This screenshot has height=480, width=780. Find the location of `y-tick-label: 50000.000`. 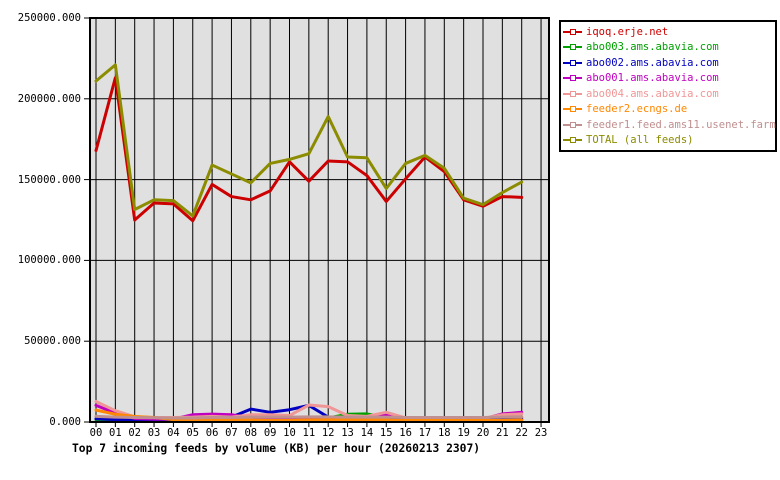

y-tick-label: 50000.000 is located at coordinates (52, 341).